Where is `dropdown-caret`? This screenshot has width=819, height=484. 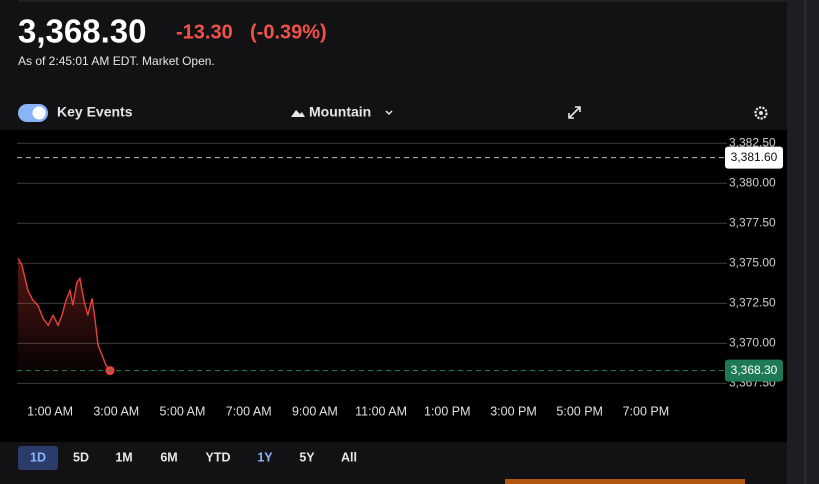
dropdown-caret is located at coordinates (389, 113).